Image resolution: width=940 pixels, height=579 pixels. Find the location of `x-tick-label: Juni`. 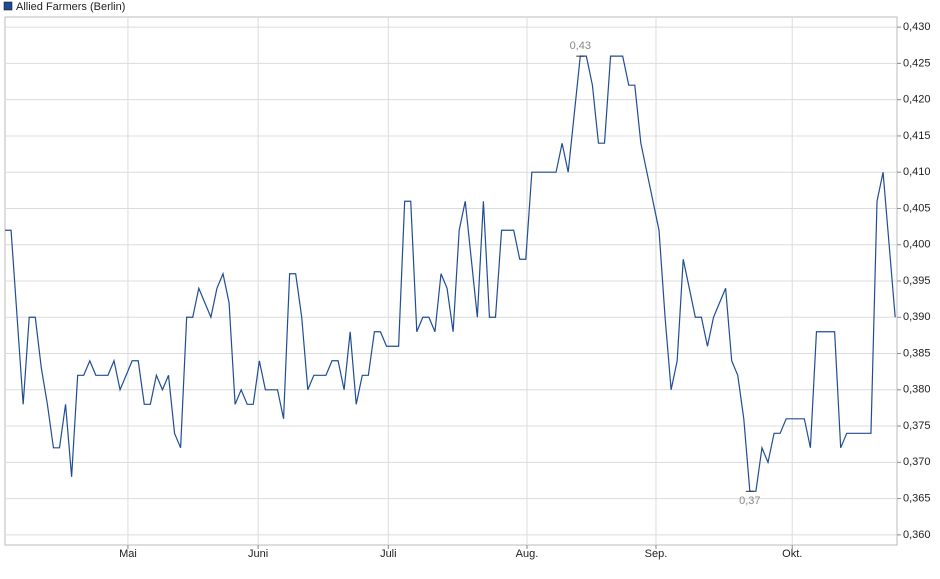

x-tick-label: Juni is located at coordinates (258, 554).